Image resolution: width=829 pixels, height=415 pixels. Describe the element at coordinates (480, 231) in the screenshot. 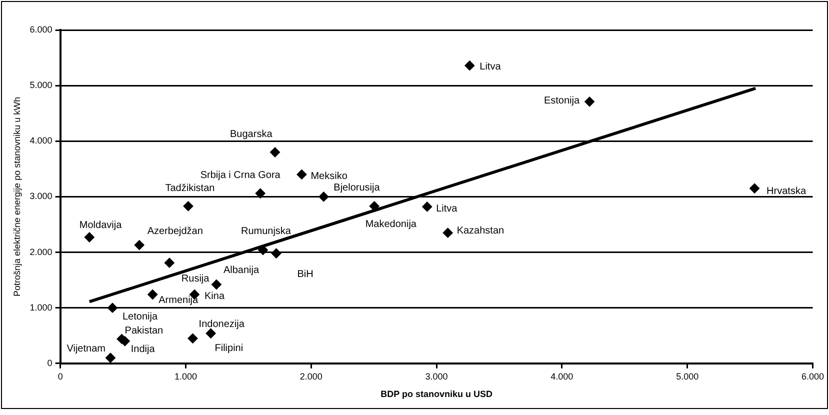

I see `annotation: Kazahstan` at that location.